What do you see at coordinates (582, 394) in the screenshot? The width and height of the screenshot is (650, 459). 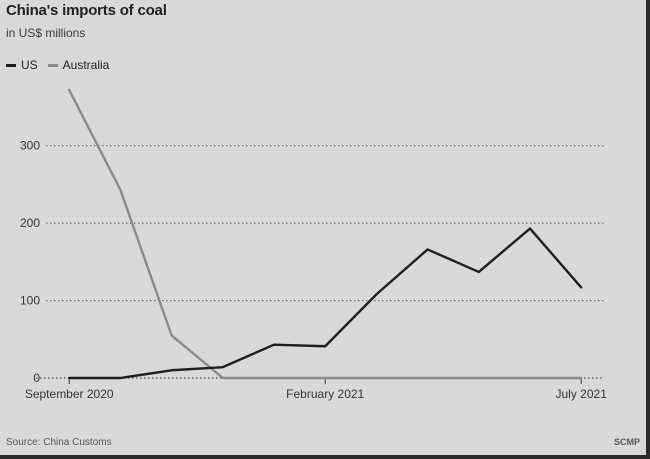 I see `x-tick-label-11: July 2021` at bounding box center [582, 394].